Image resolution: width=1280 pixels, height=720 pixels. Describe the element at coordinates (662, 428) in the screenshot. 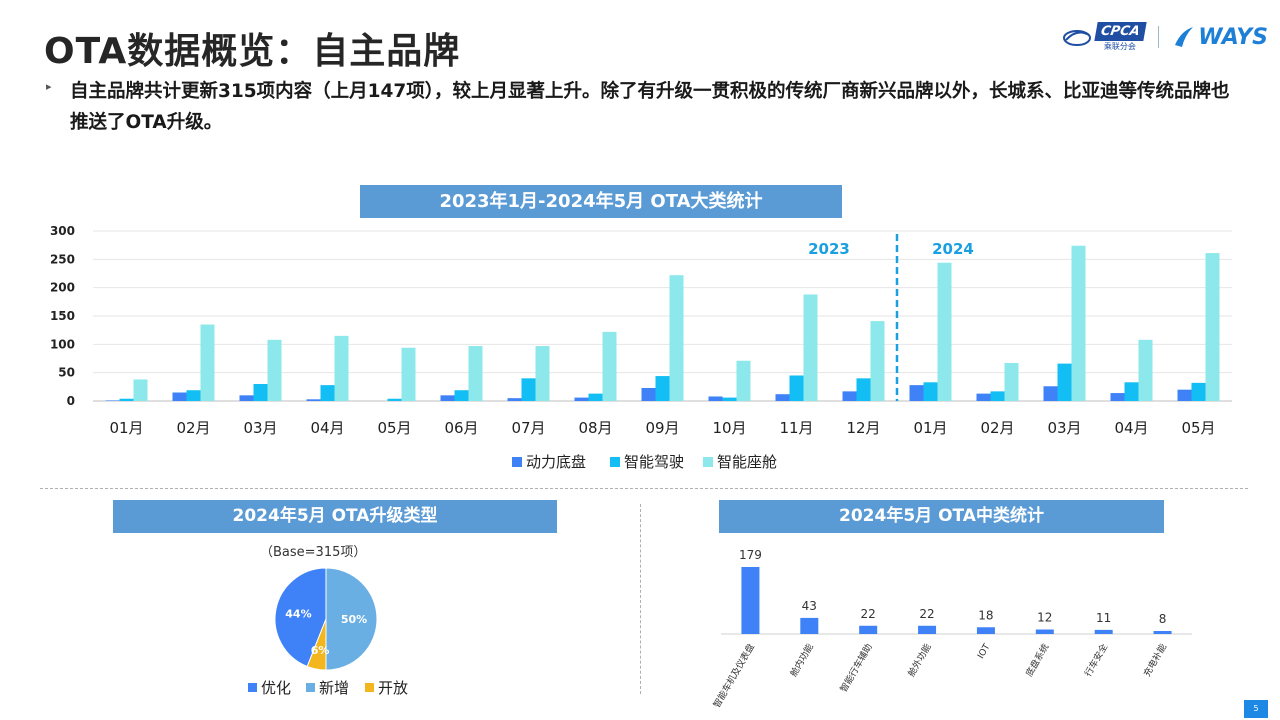

I see `x-tick-label: 09月` at that location.